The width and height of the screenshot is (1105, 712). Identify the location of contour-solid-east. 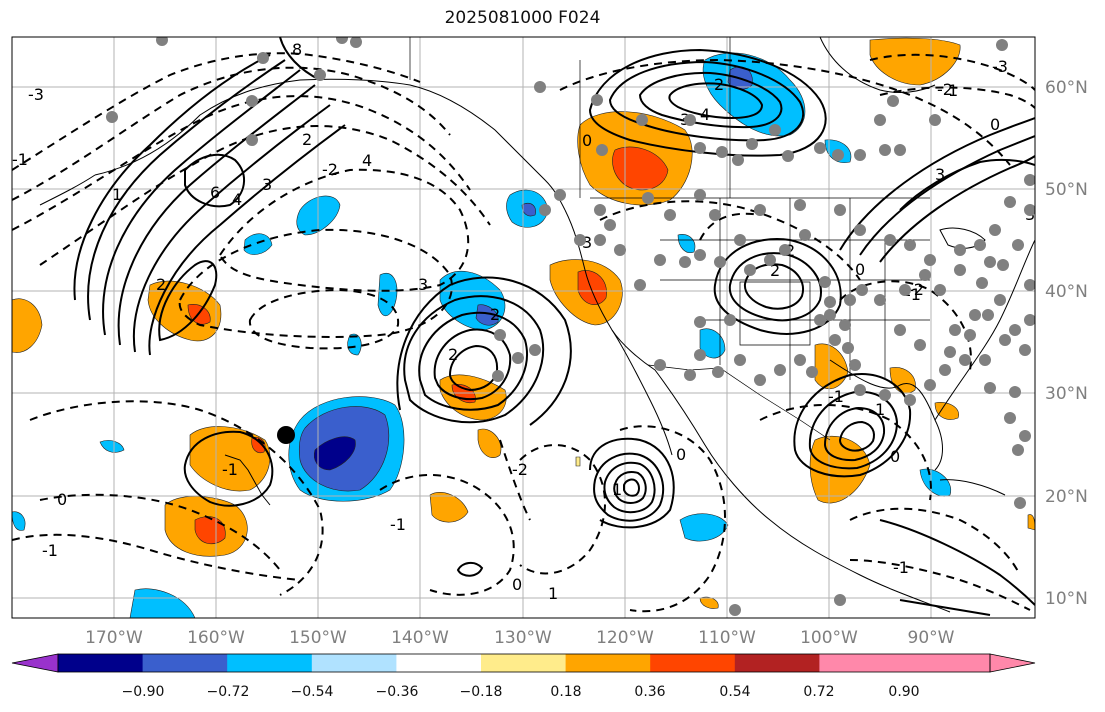
(967, 184).